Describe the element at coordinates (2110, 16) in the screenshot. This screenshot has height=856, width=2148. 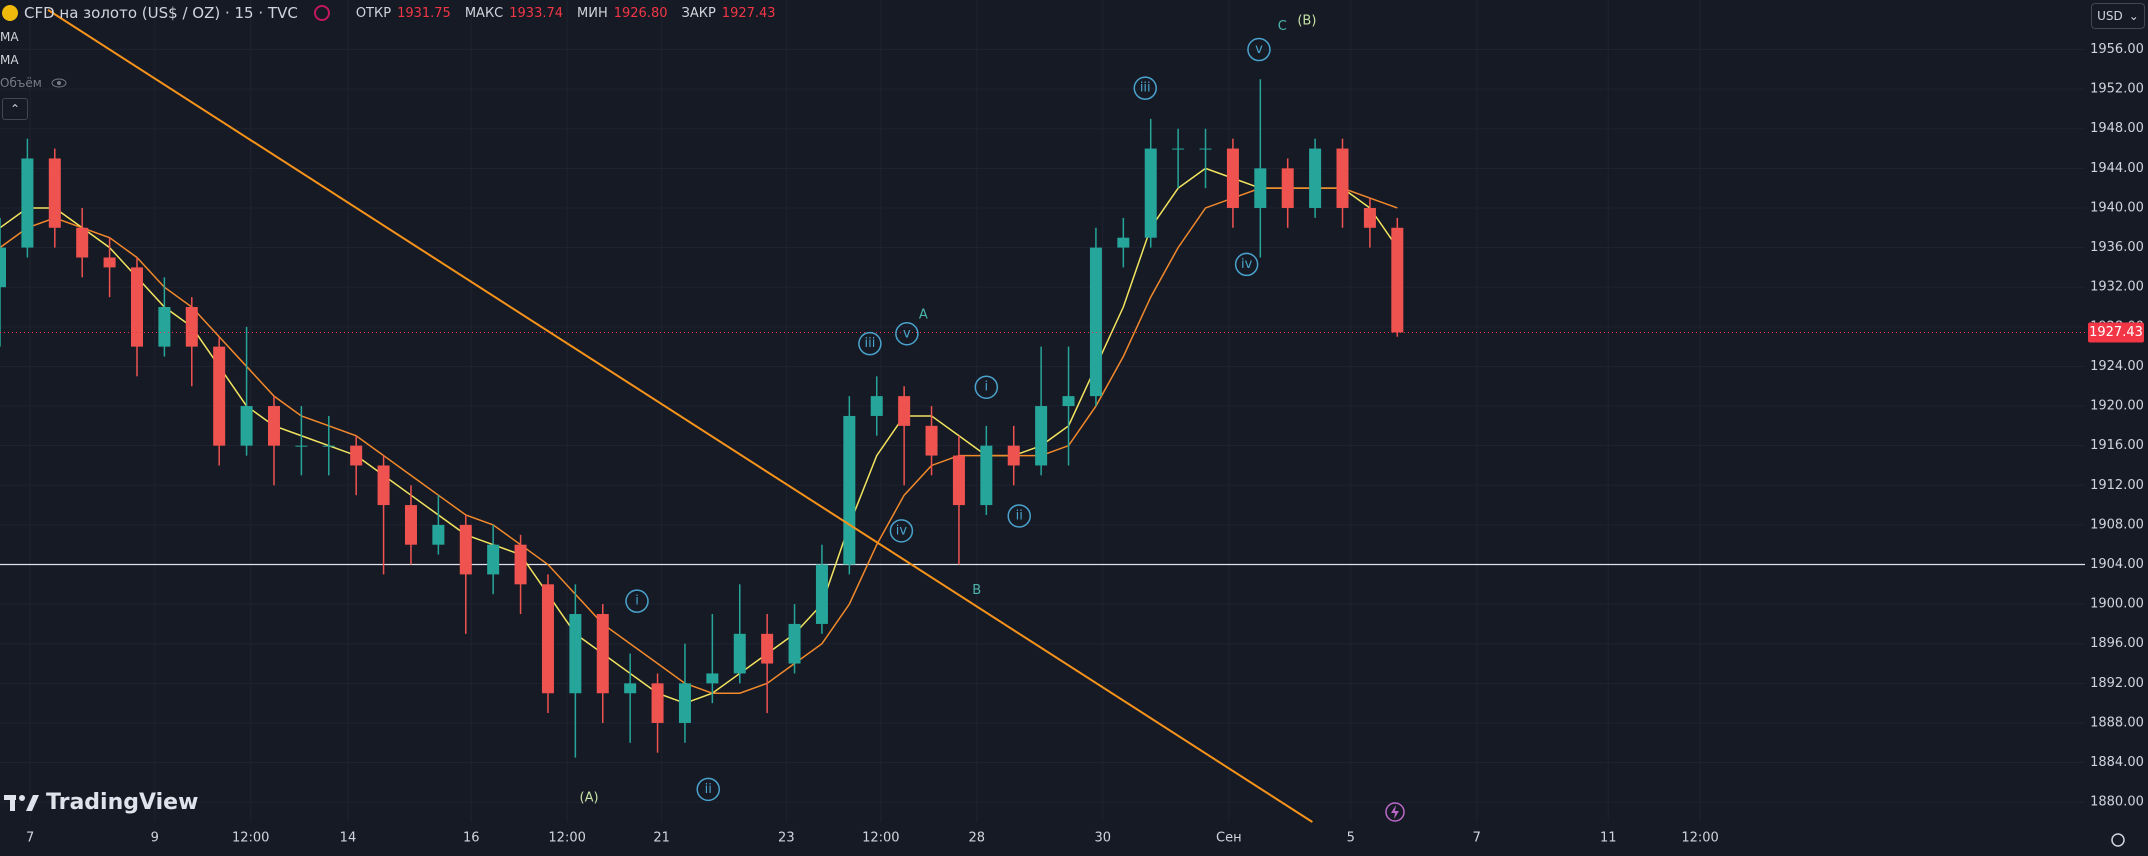
I see `currency-label: USD` at that location.